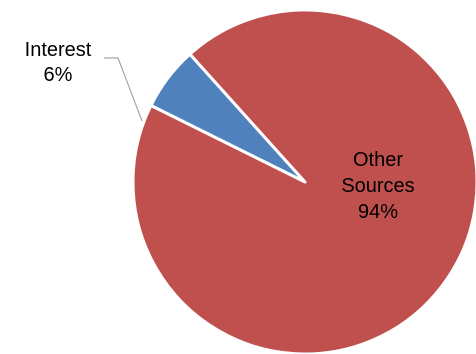 Image resolution: width=476 pixels, height=354 pixels. Describe the element at coordinates (58, 75) in the screenshot. I see `data-label-line: 6%` at that location.